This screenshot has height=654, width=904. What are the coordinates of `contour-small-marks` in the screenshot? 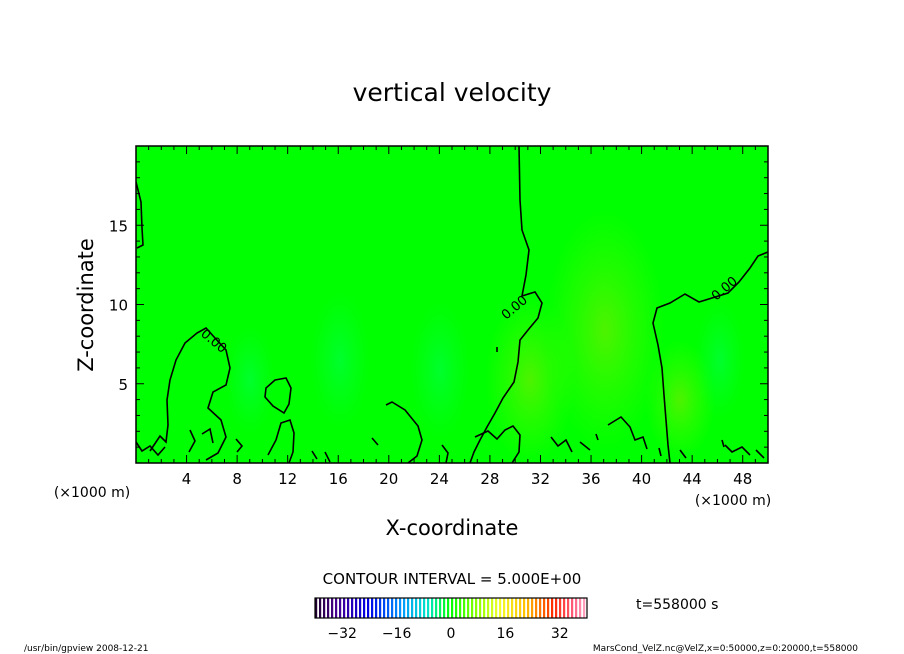 It's located at (610, 402).